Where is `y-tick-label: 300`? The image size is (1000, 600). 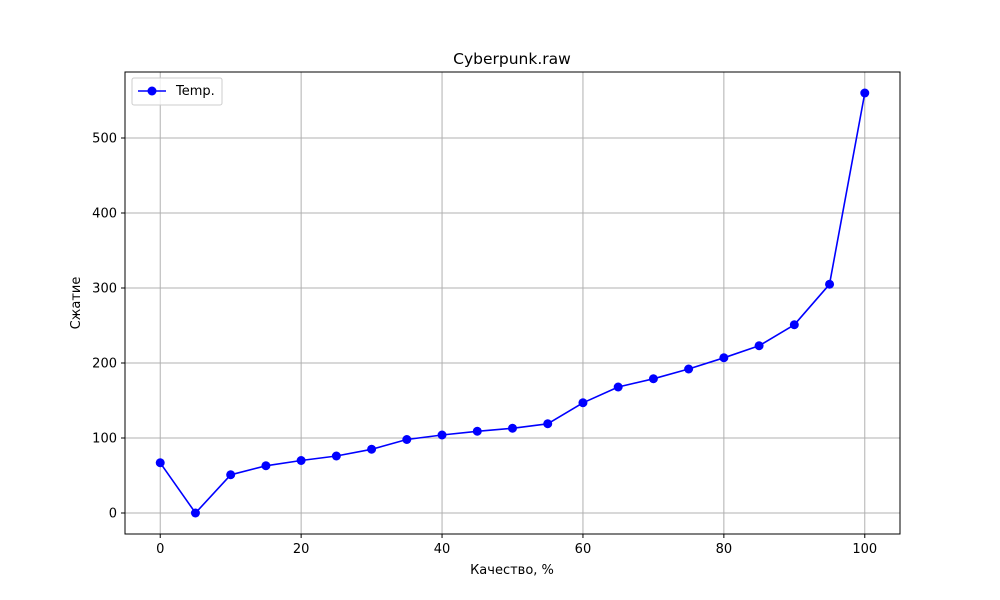
y-tick-label: 300 is located at coordinates (104, 289).